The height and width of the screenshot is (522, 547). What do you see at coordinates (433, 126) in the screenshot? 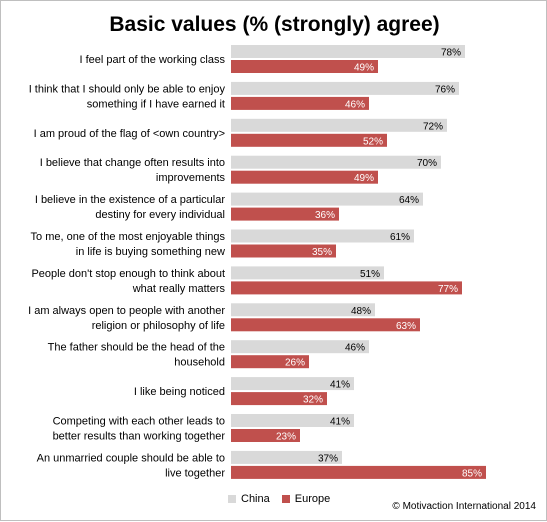
I see `data-label-china: 72%` at bounding box center [433, 126].